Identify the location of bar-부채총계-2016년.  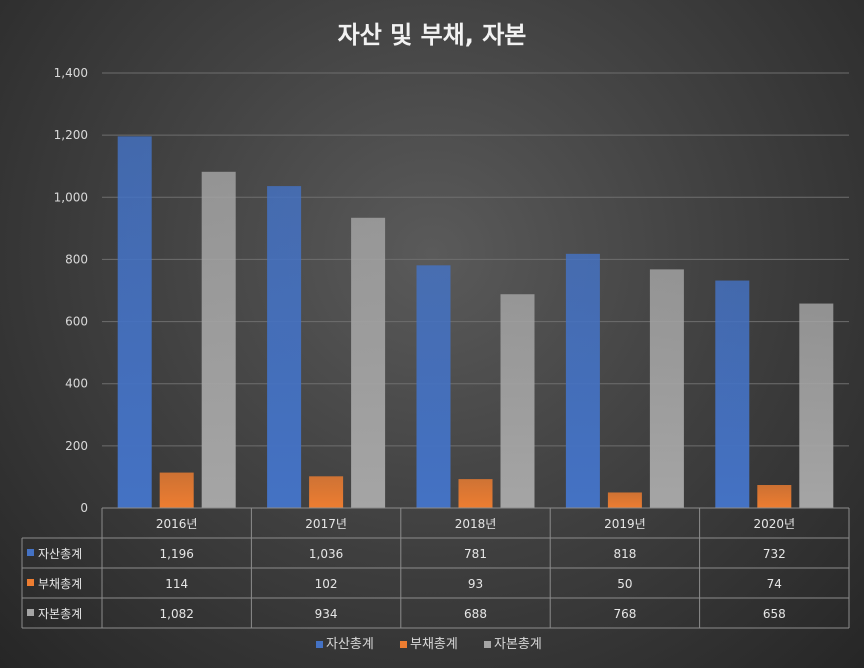
(176, 490).